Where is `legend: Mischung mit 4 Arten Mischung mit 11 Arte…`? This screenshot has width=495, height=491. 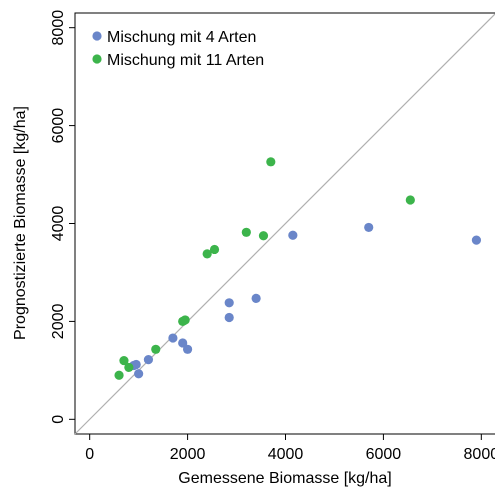
legend: Mischung mit 4 Arten Mischung mit 11 Arte… is located at coordinates (178, 49).